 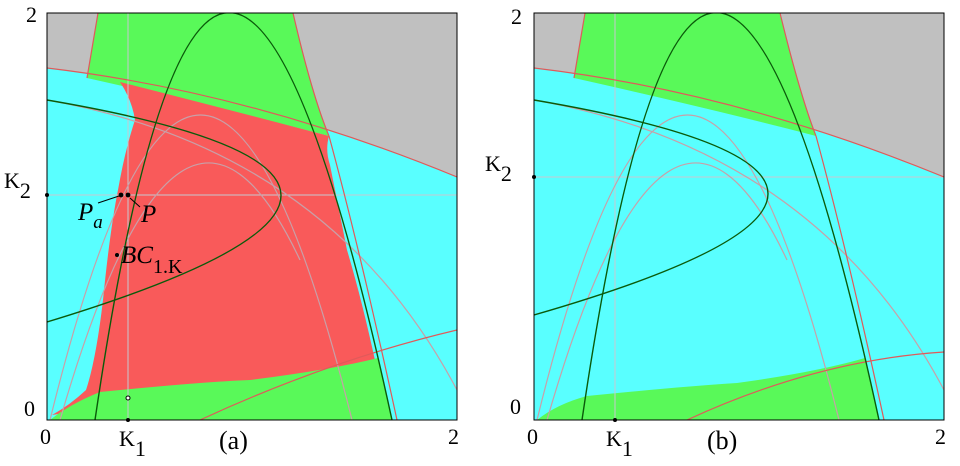 I want to click on panel-a-top-green-region, so click(x=208, y=74).